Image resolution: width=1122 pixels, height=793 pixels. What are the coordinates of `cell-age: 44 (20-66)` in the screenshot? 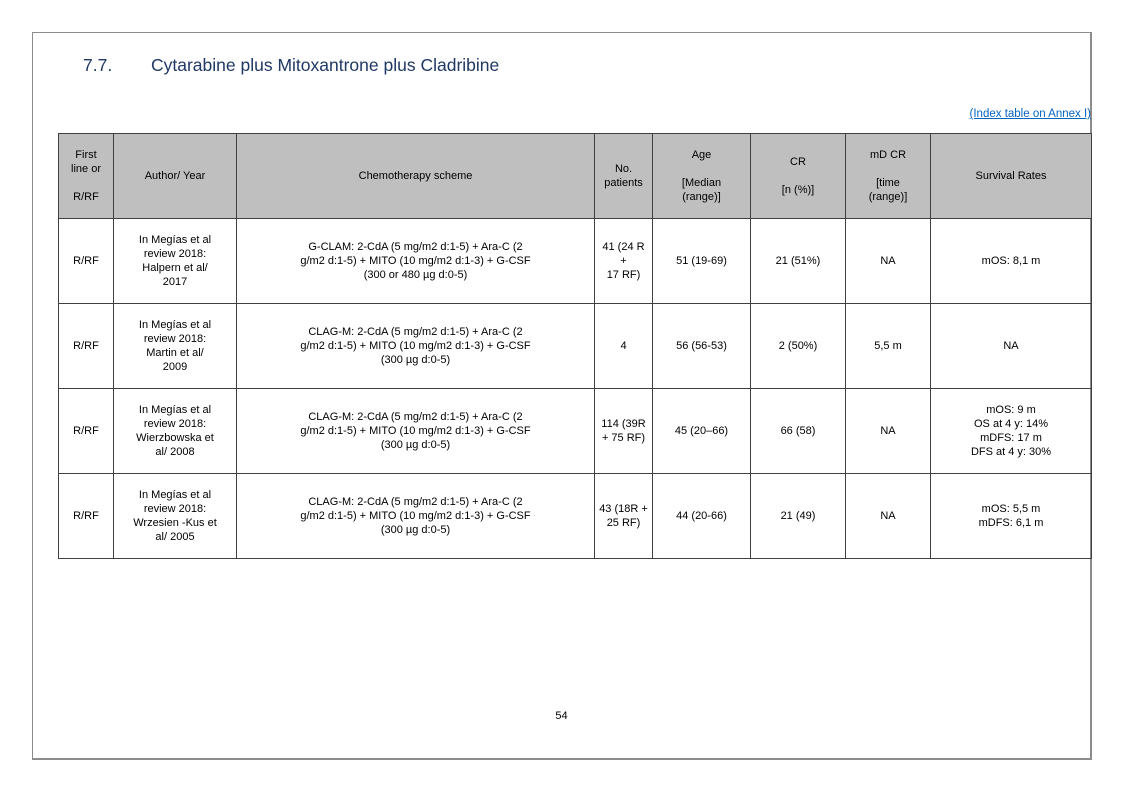 It's located at (701, 516).